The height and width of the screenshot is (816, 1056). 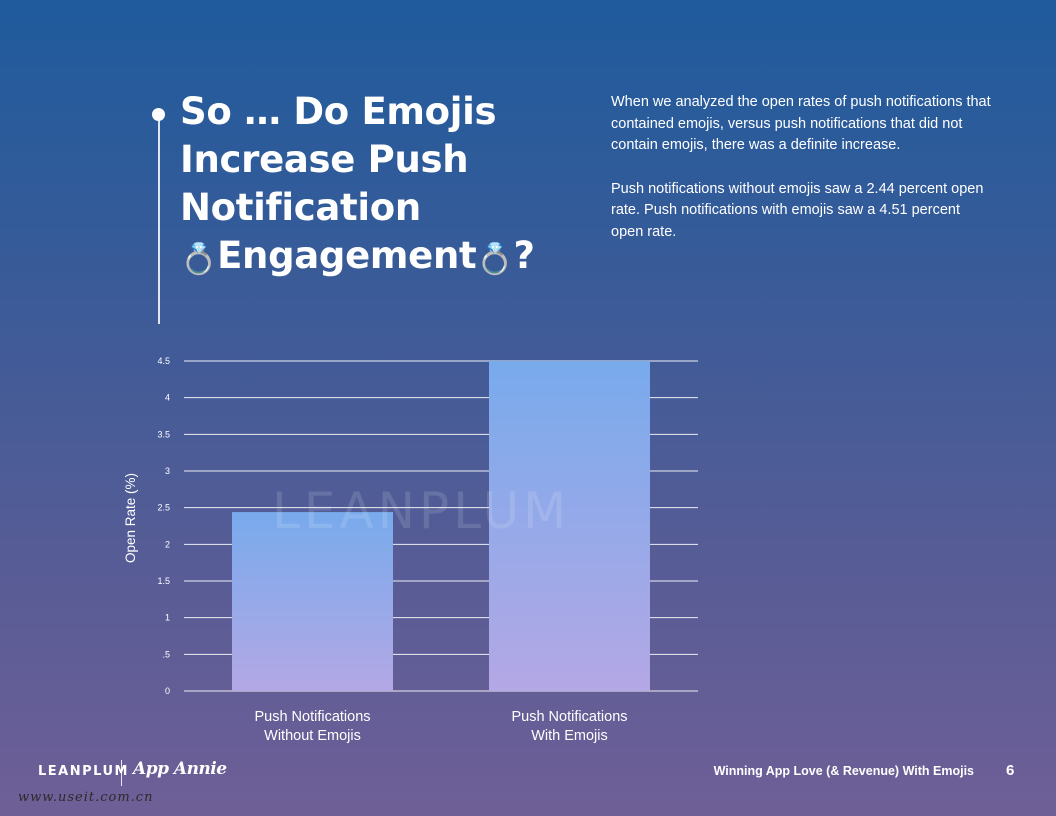 What do you see at coordinates (121, 773) in the screenshot?
I see `footer-divider` at bounding box center [121, 773].